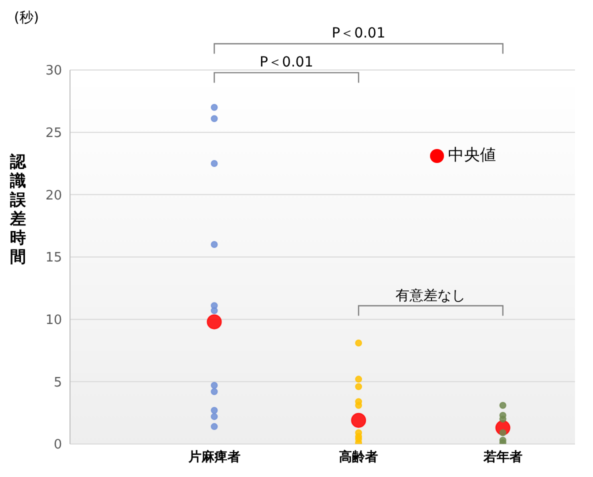  What do you see at coordinates (53, 258) in the screenshot?
I see `y-tick-label: 15` at bounding box center [53, 258].